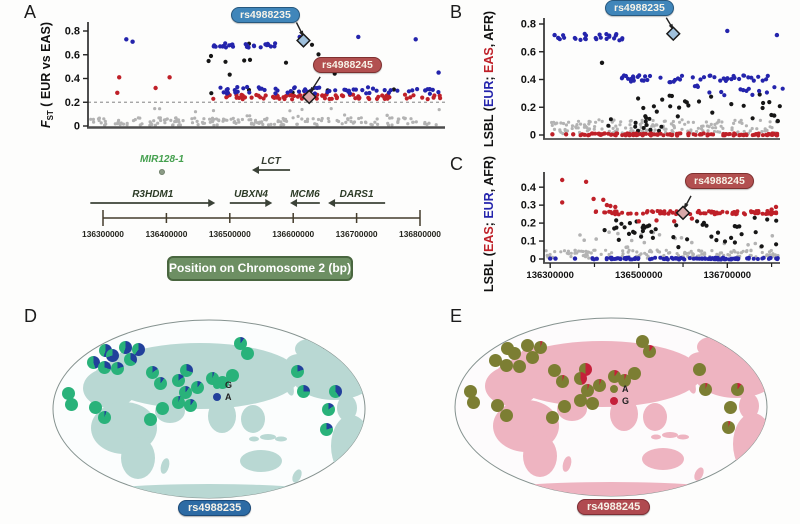  What do you see at coordinates (489, 94) in the screenshot?
I see `y-axis-label-part: EUR` at bounding box center [489, 94].